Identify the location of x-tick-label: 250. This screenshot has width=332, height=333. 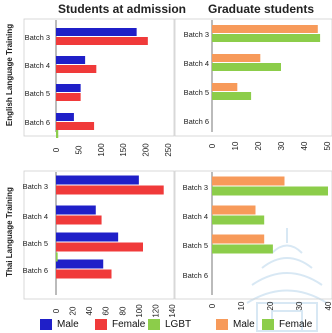
(168, 150).